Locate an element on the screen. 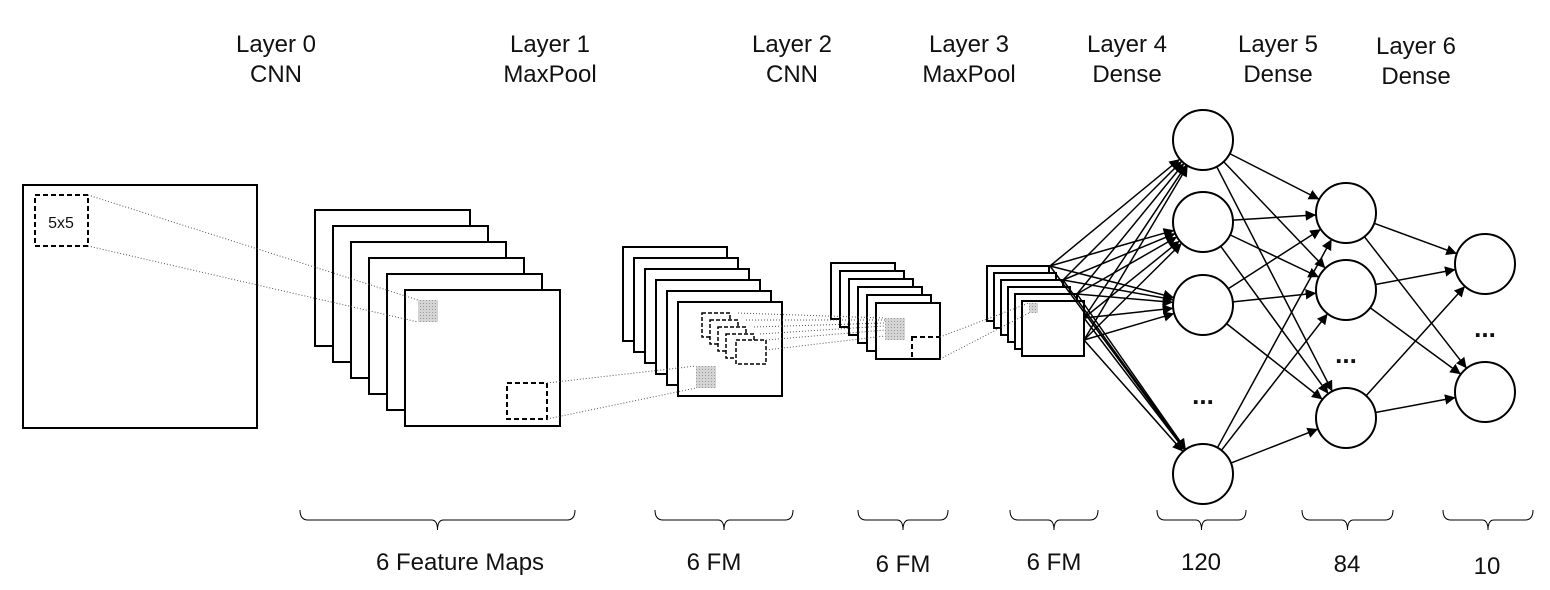  layer-6-title: Layer 6 is located at coordinates (1416, 46).